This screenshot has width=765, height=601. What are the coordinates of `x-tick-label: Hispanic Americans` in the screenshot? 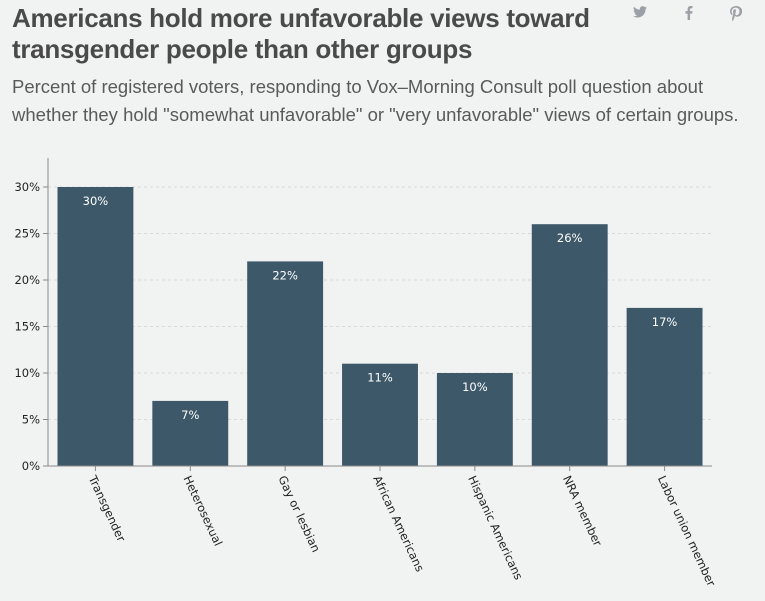 It's located at (495, 527).